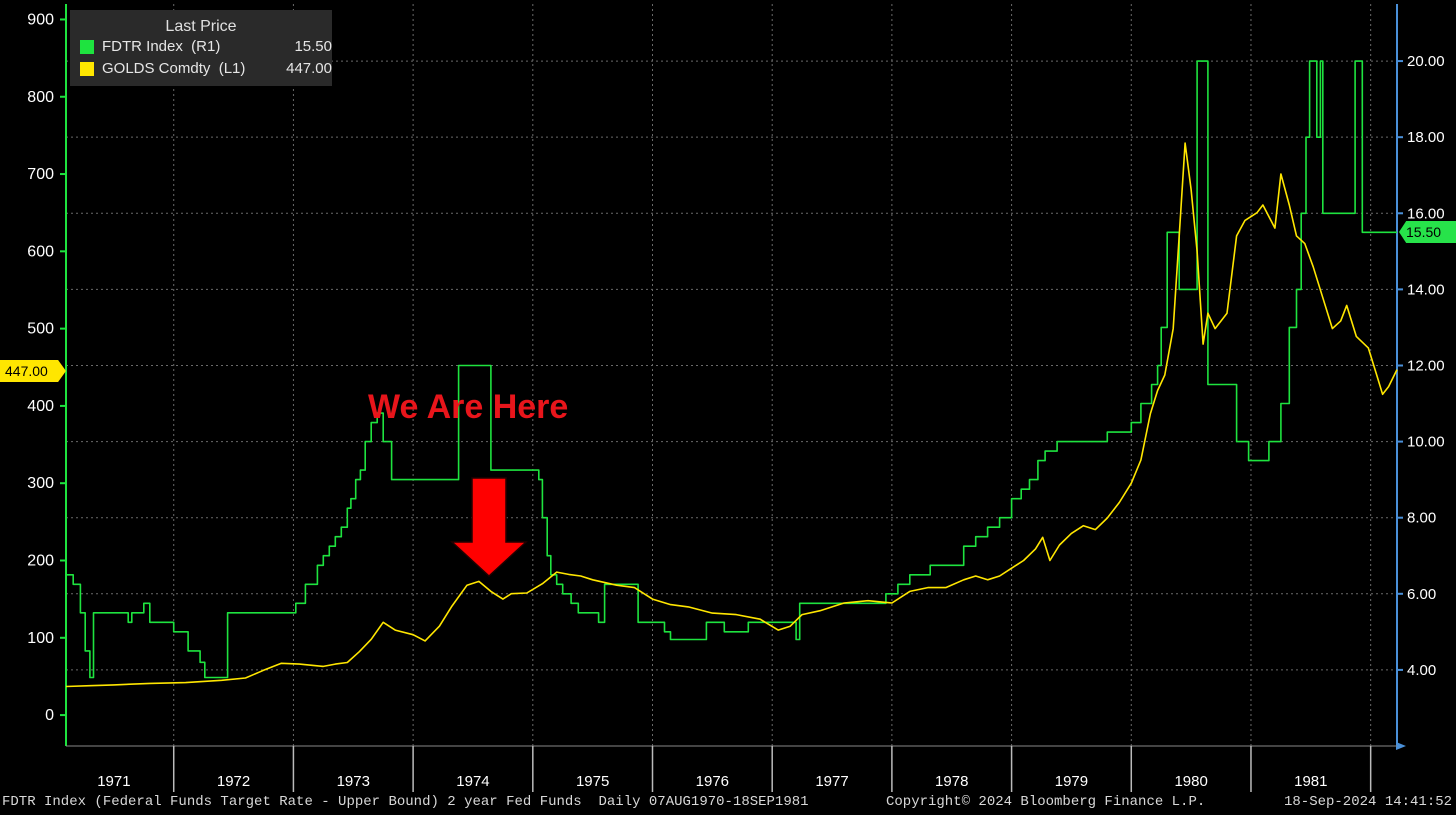 This screenshot has height=815, width=1456. Describe the element at coordinates (1426, 61) in the screenshot. I see `right-tick-label: 20.00` at that location.